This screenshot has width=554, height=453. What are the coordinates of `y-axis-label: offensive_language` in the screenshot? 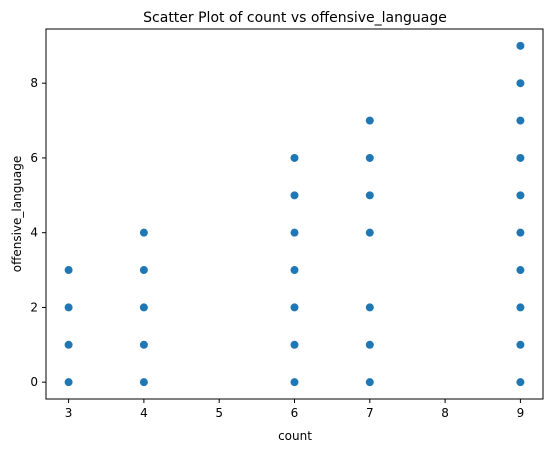 It's located at (17, 214).